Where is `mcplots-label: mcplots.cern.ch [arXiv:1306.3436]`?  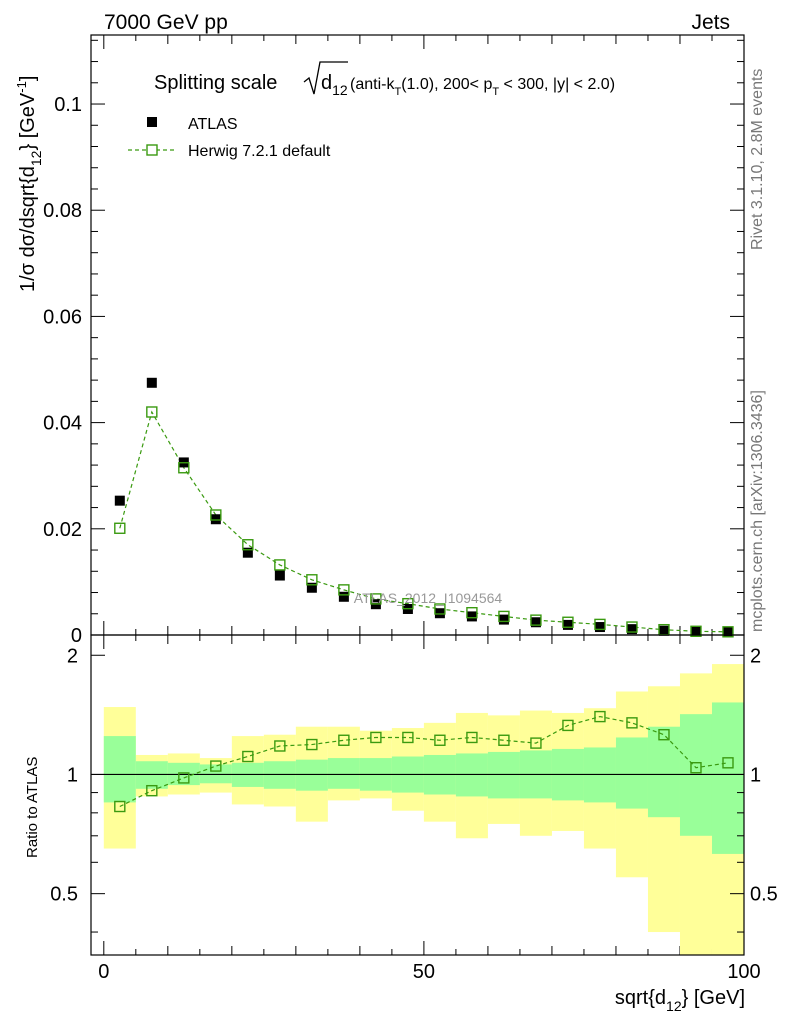
mcplots-label: mcplots.cern.ch [arXiv:1306.3436] is located at coordinates (757, 511).